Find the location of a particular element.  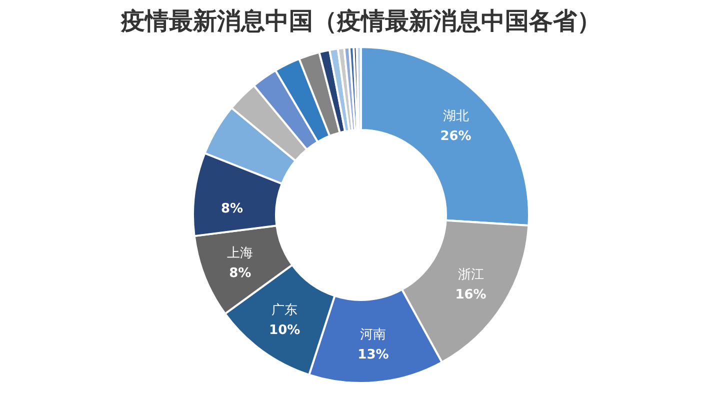

chart-title: 疫情最新消息中国（疫情最新消息中国各省） is located at coordinates (360, 21).